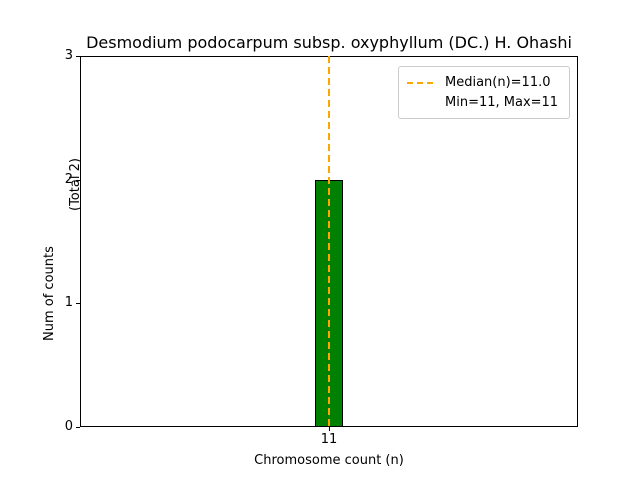 The width and height of the screenshot is (640, 480). Describe the element at coordinates (68, 179) in the screenshot. I see `y-tick-label: 2` at that location.